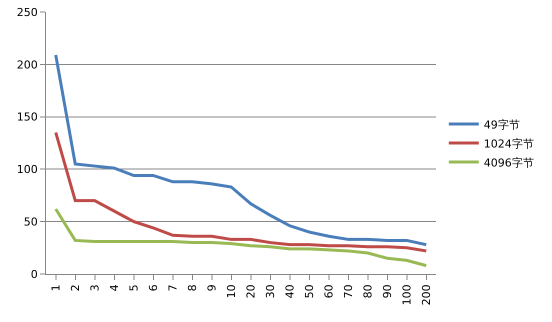 This screenshot has height=322, width=552. Describe the element at coordinates (270, 291) in the screenshot. I see `x-tick-label: 30` at that location.